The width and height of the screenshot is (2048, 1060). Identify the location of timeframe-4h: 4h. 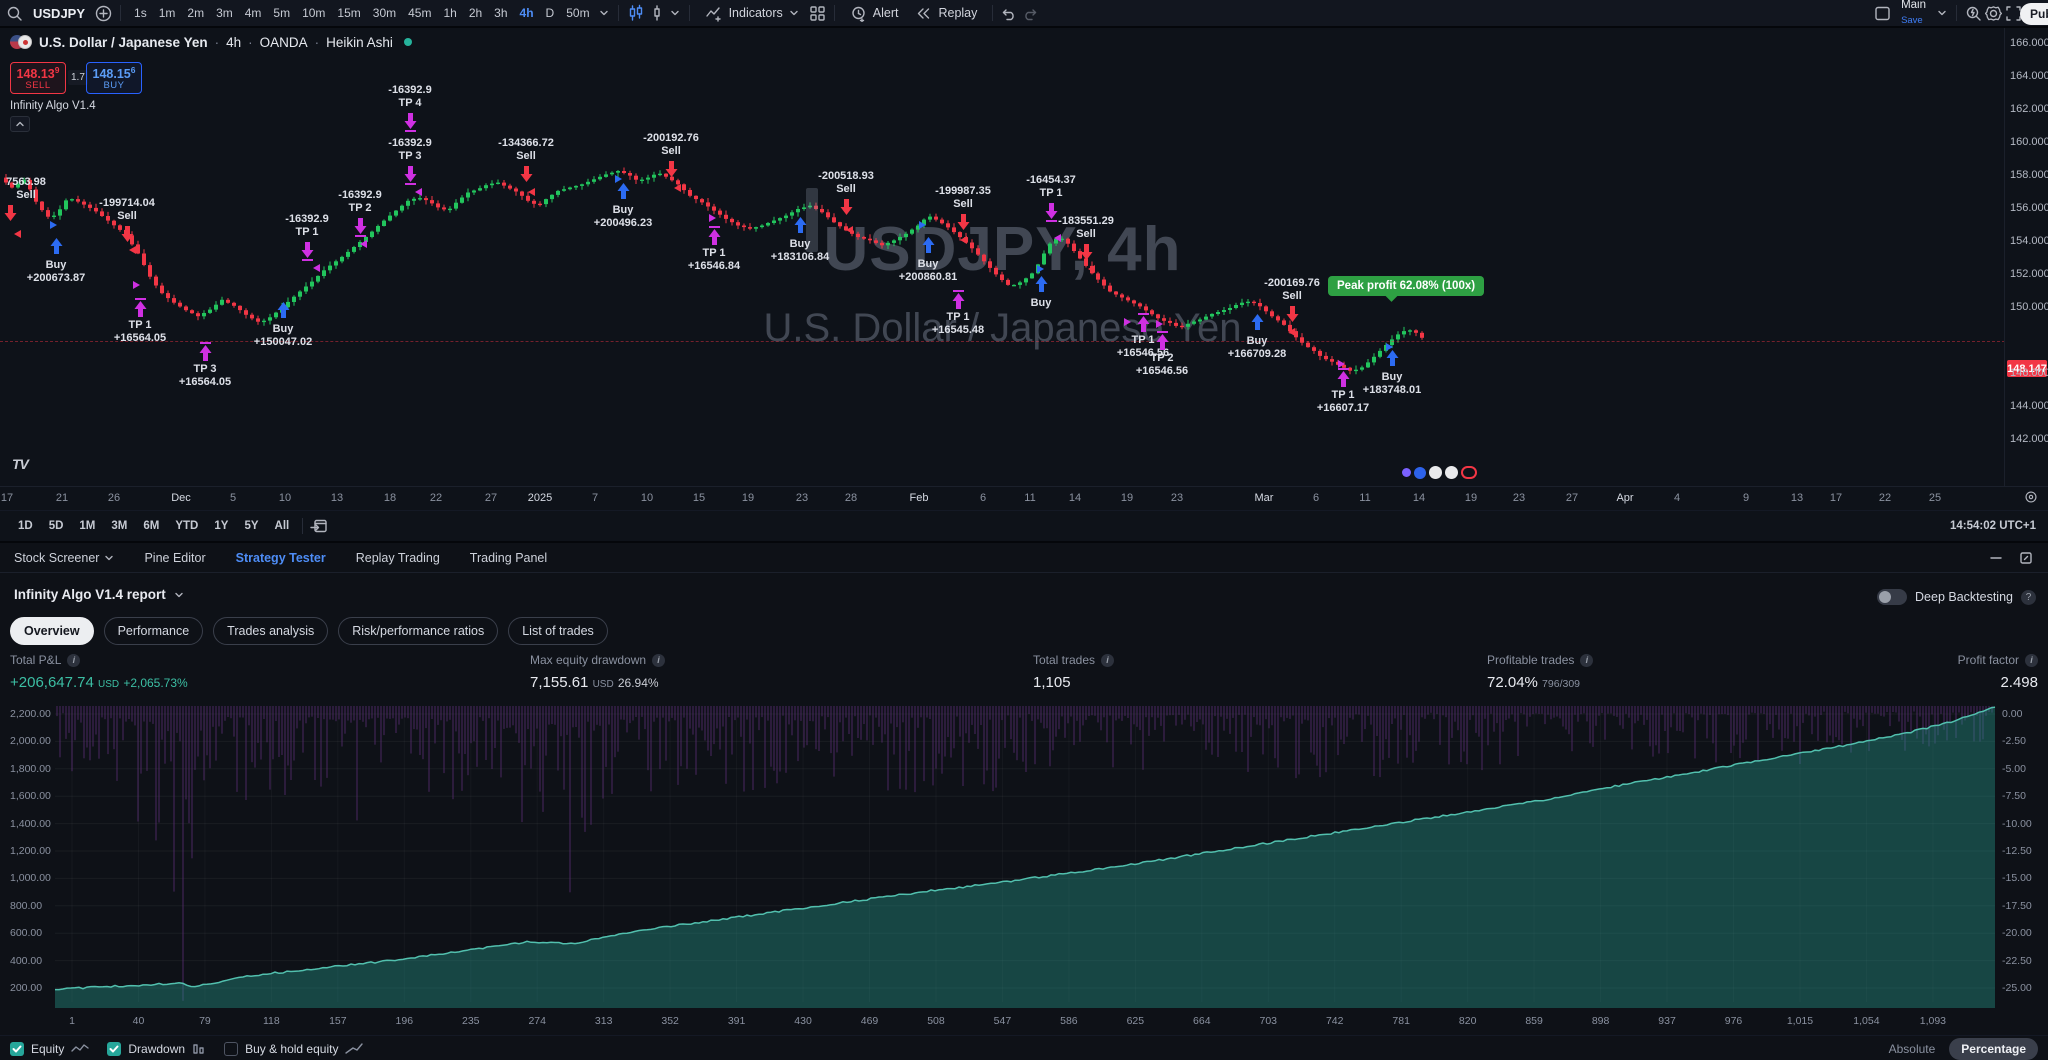
(526, 13).